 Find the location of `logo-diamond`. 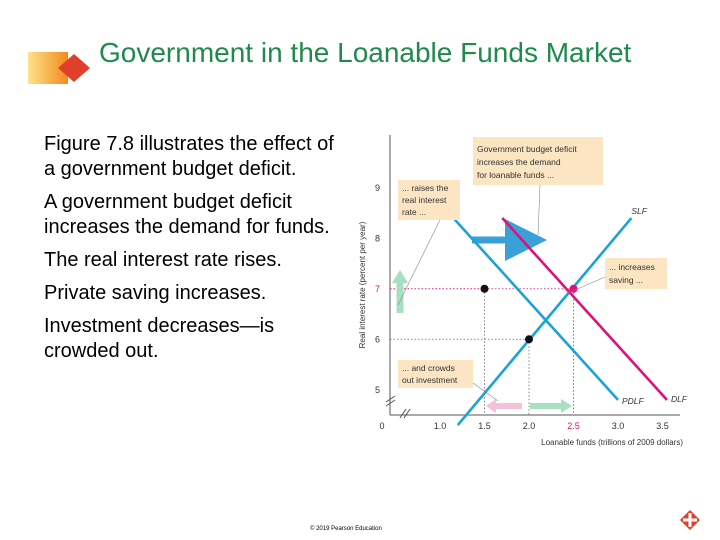

logo-diamond is located at coordinates (74, 68).